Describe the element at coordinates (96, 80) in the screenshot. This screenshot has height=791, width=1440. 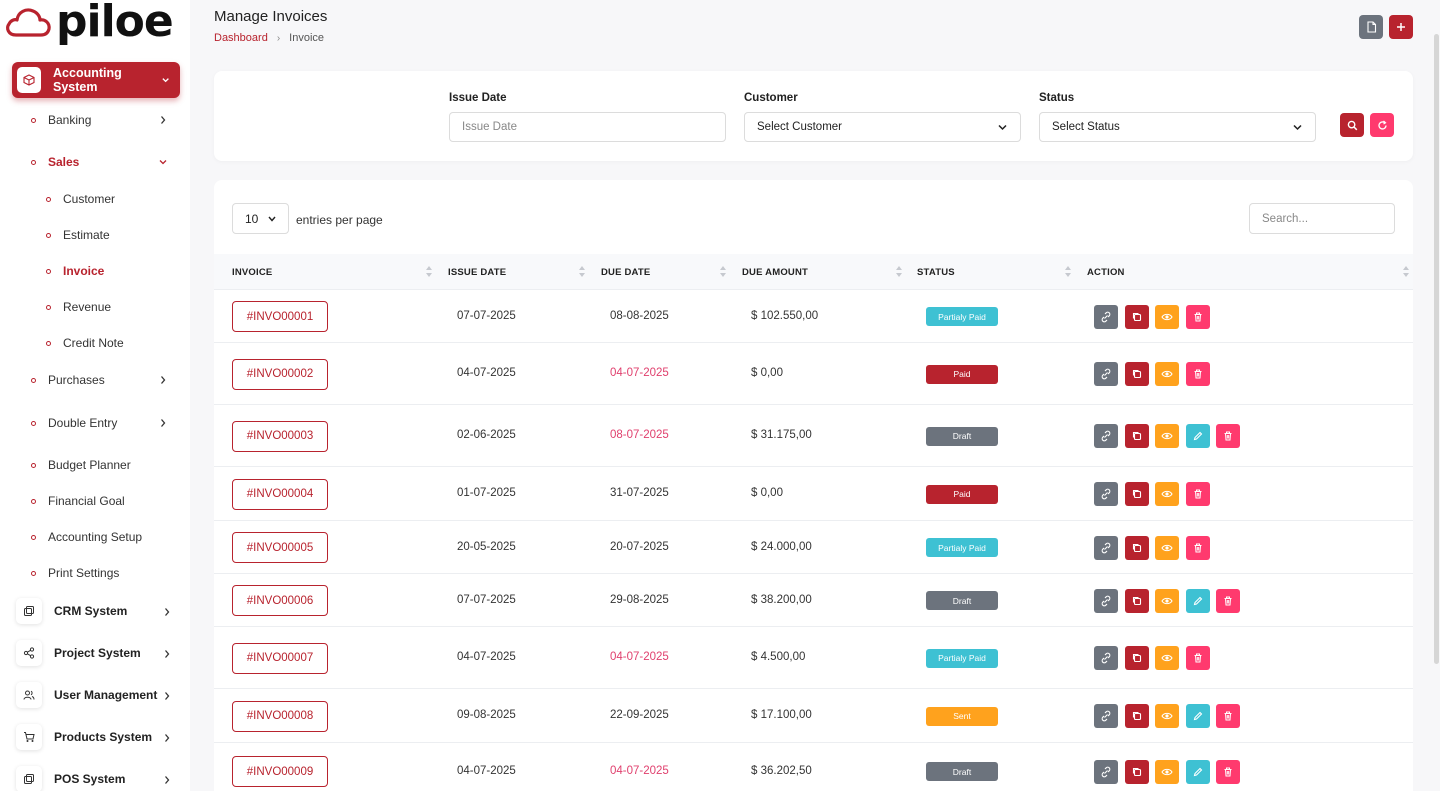
I see `sidebar-item-accounting-system: Accounting System` at that location.